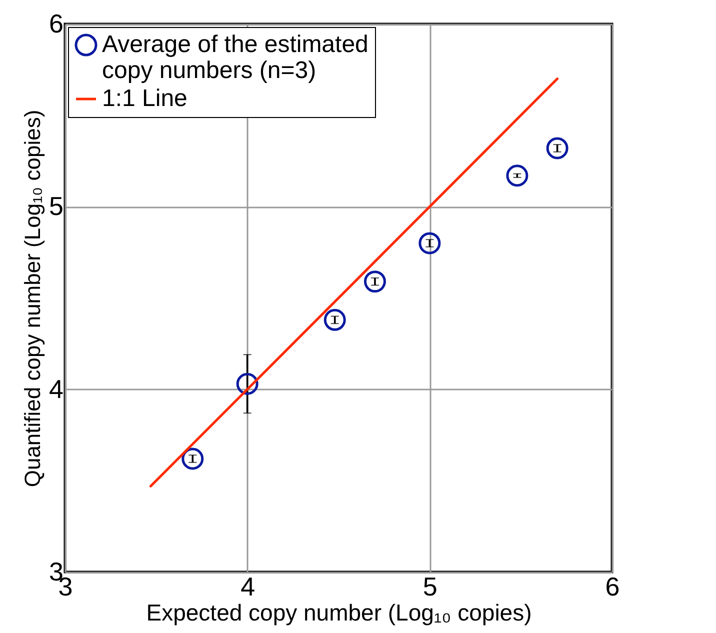 Image resolution: width=716 pixels, height=633 pixels. What do you see at coordinates (56, 206) in the screenshot?
I see `y-tick-label: 5` at bounding box center [56, 206].